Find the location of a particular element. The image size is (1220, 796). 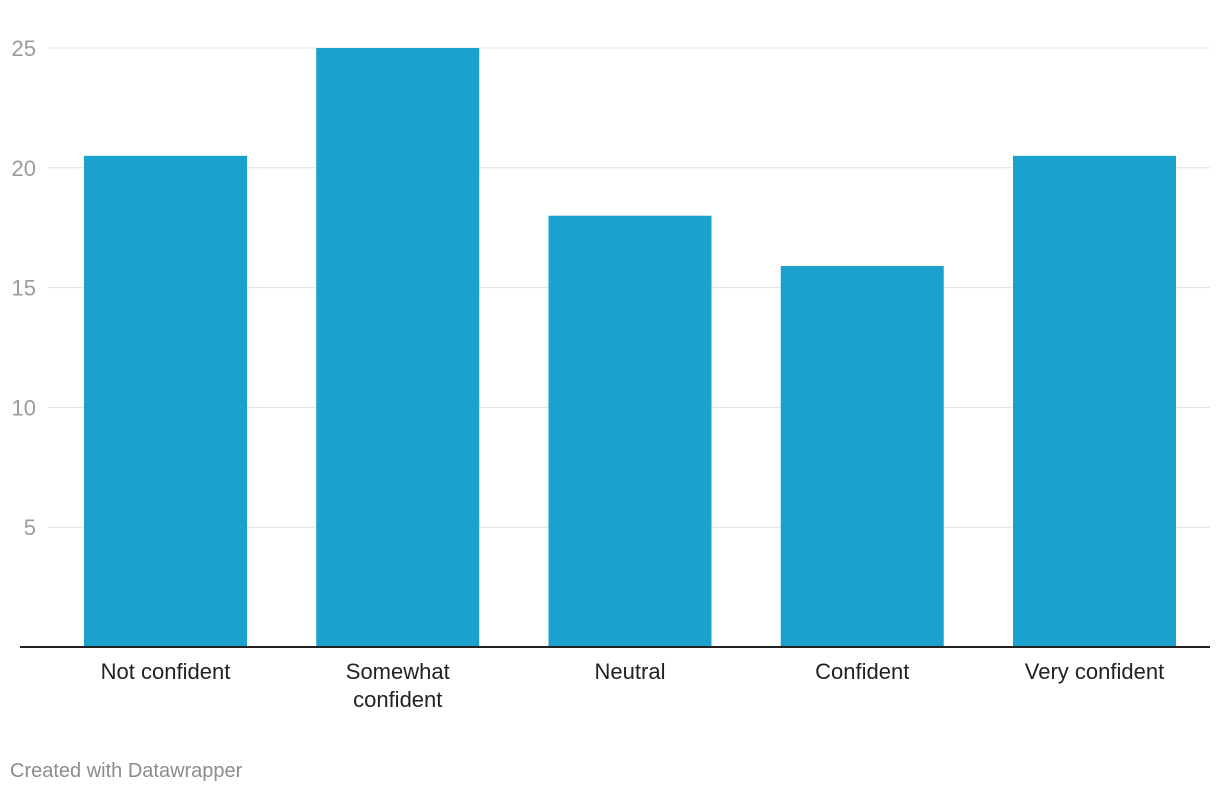

x-category-label: Not confident is located at coordinates (166, 671).